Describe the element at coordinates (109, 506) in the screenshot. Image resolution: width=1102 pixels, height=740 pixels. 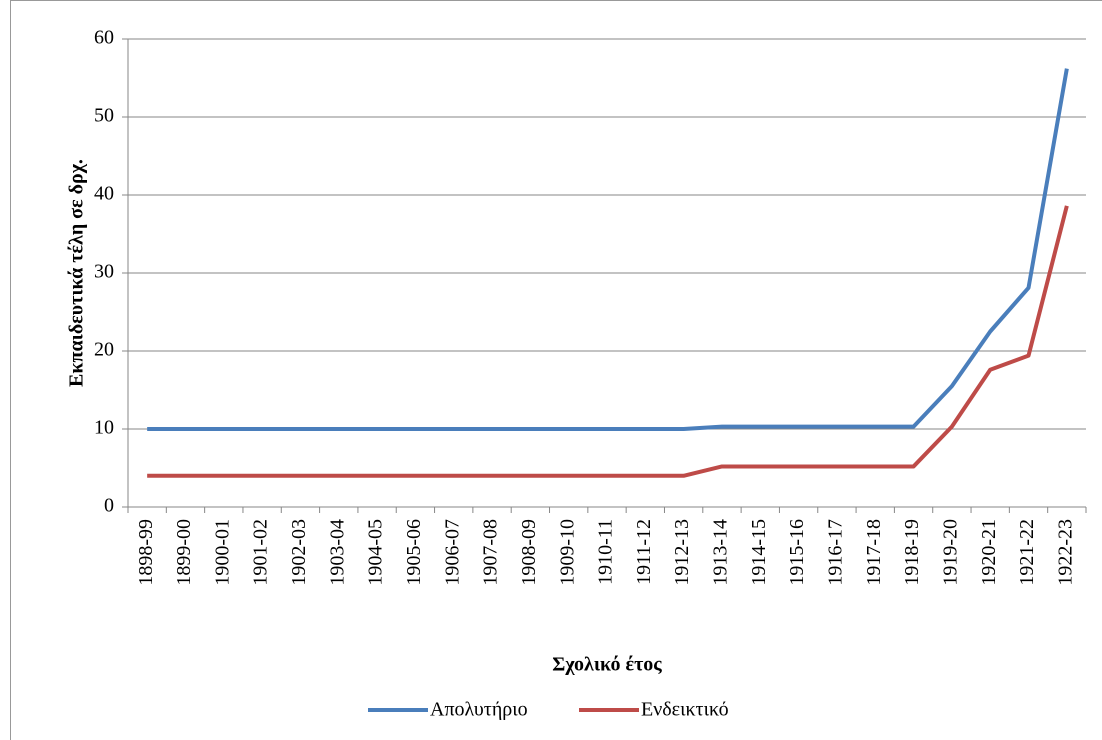
I see `y-tick-label: 0` at that location.